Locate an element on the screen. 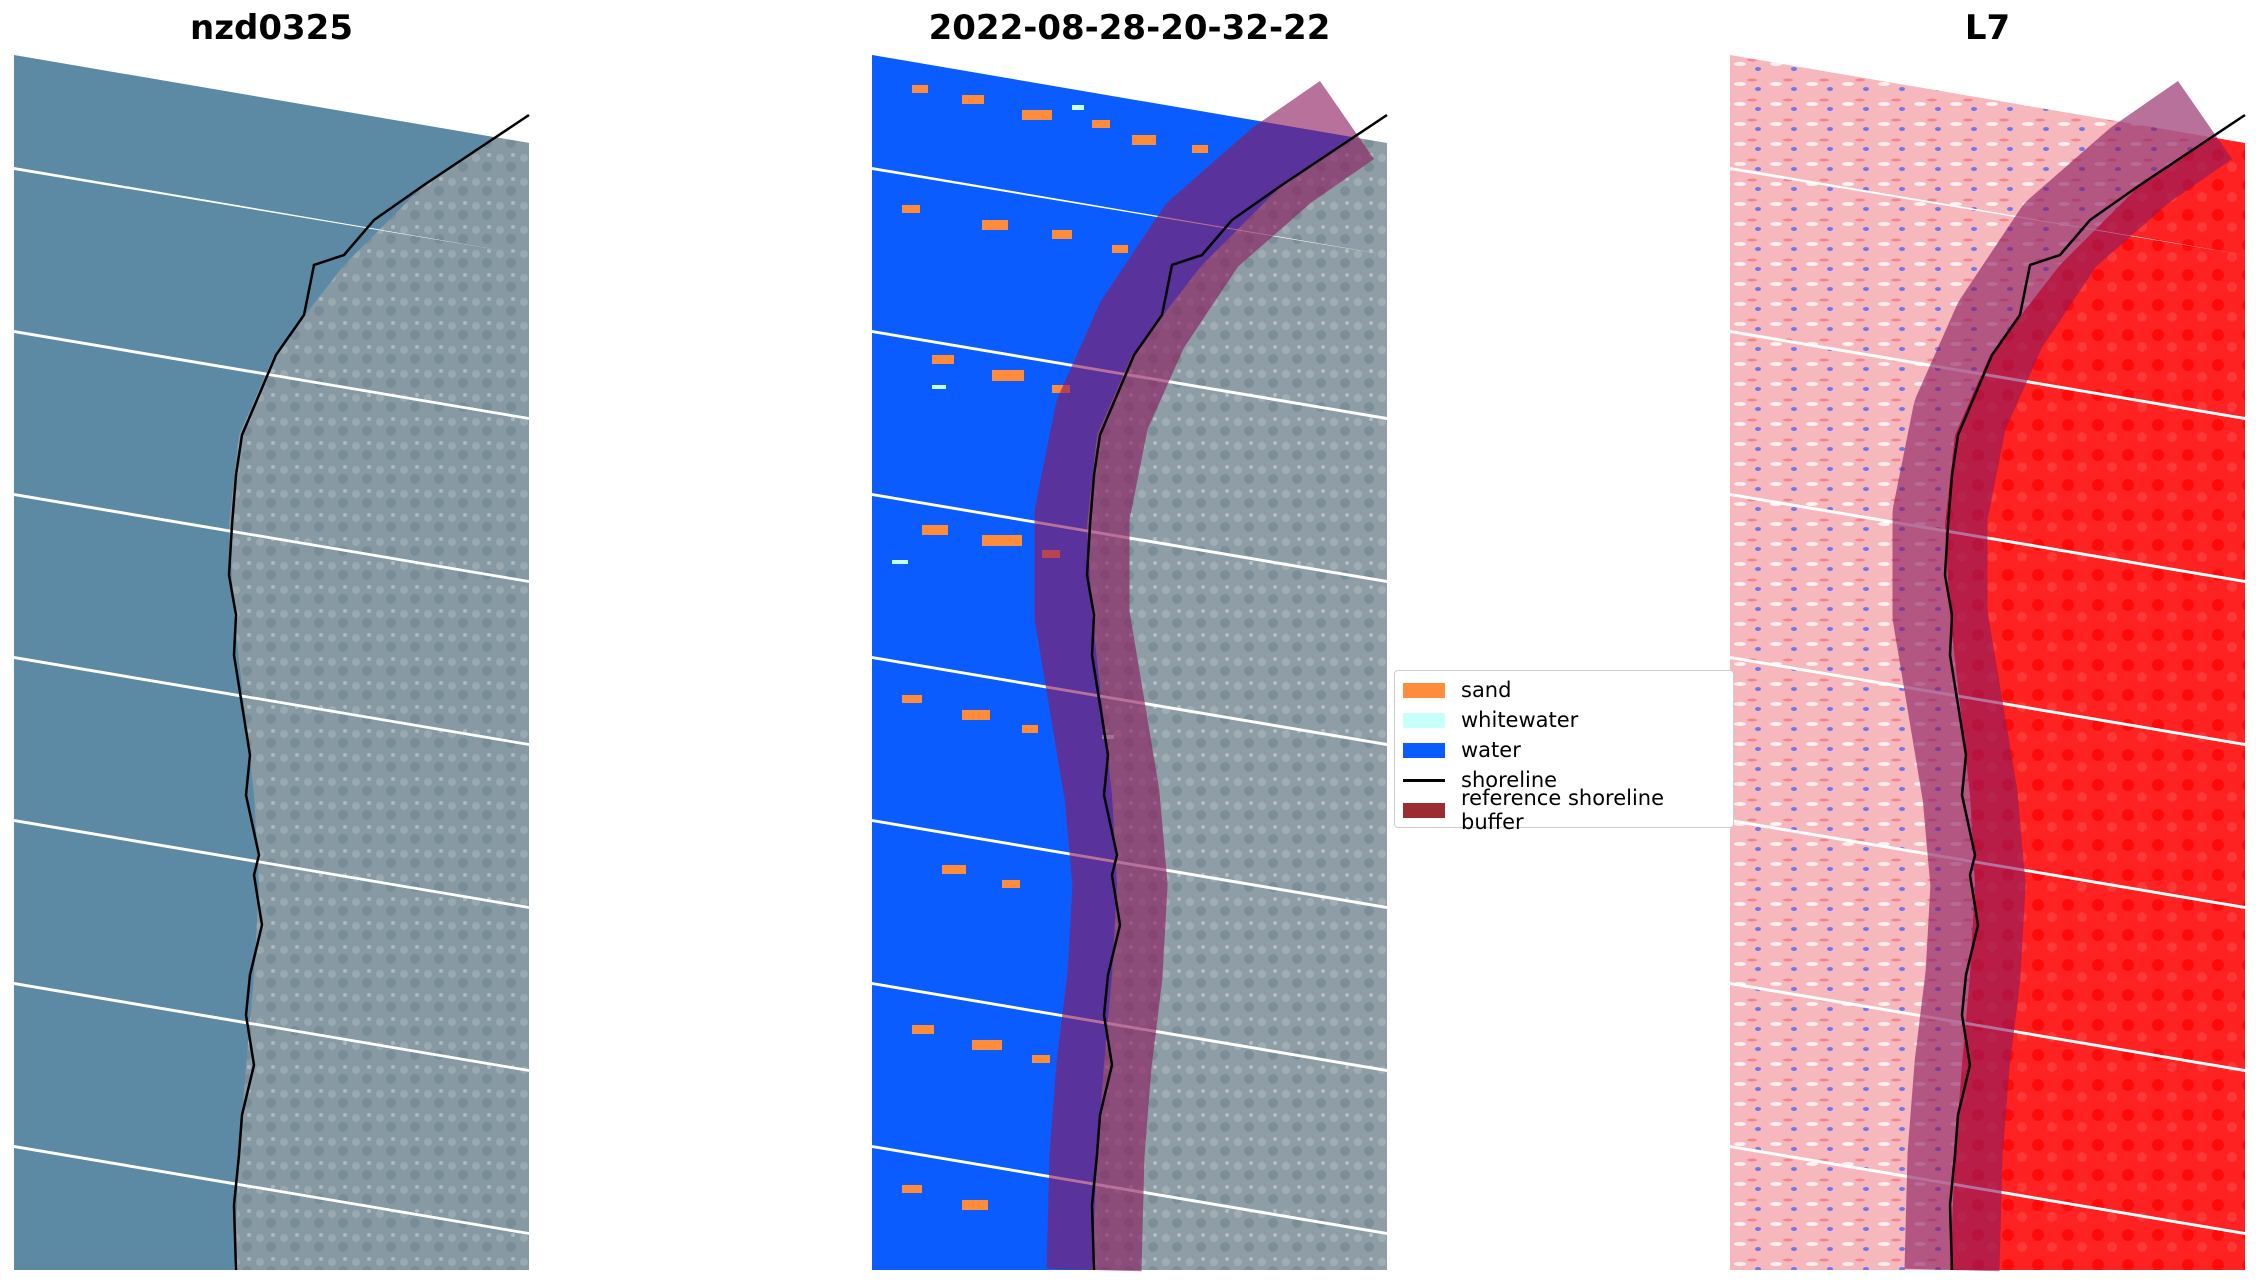 Image resolution: width=2256 pixels, height=1283 pixels. legend-item-whitewater: whitewater is located at coordinates (1490, 720).